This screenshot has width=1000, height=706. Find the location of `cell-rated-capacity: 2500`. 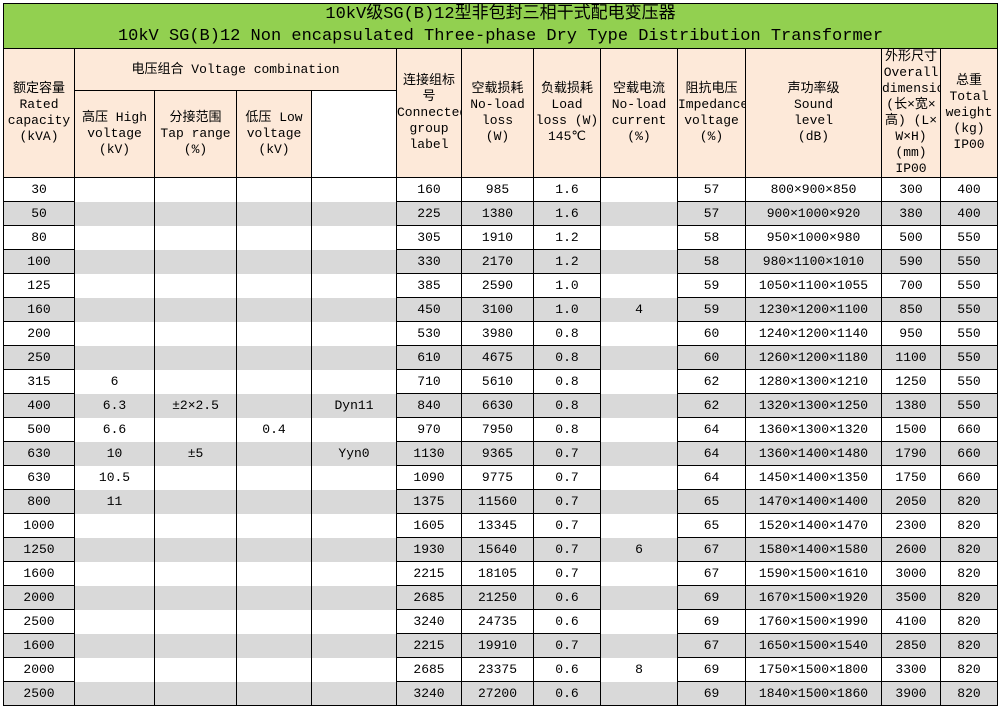

cell-rated-capacity: 2500 is located at coordinates (39, 693).